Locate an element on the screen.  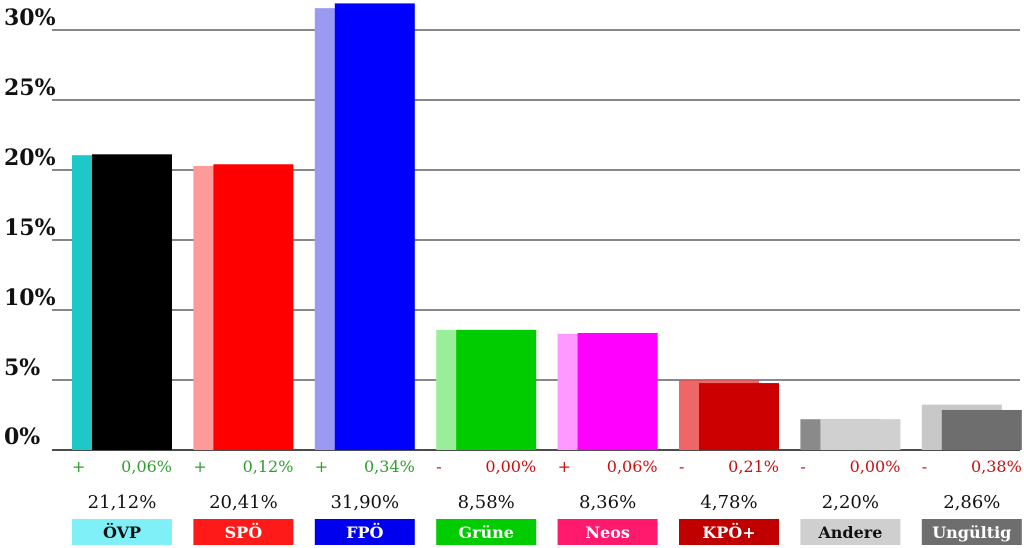
y-tick-label: 25% is located at coordinates (30, 88).